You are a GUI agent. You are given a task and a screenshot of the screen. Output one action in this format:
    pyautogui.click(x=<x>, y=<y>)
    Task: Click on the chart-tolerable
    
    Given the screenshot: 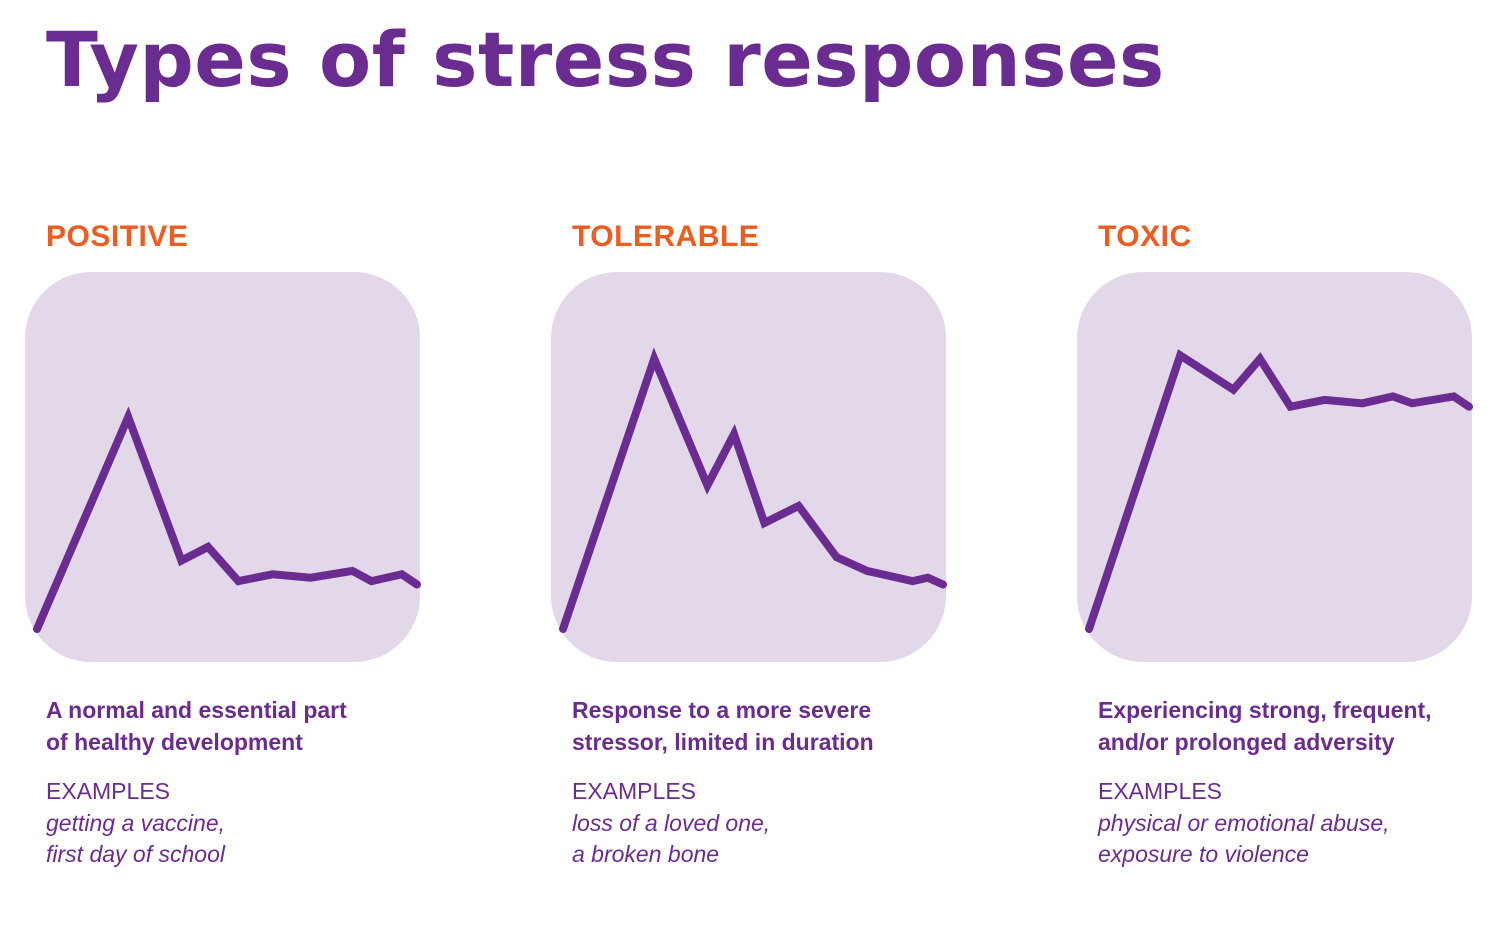 What is the action you would take?
    pyautogui.click(x=749, y=467)
    